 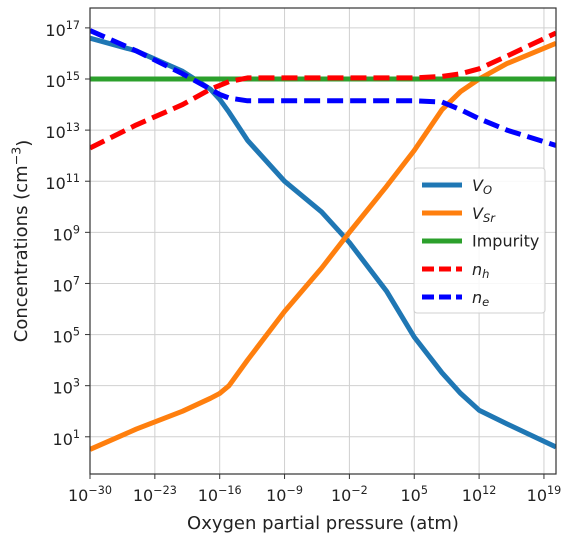 I want to click on y-tick-label: 10⁹, so click(x=66, y=233).